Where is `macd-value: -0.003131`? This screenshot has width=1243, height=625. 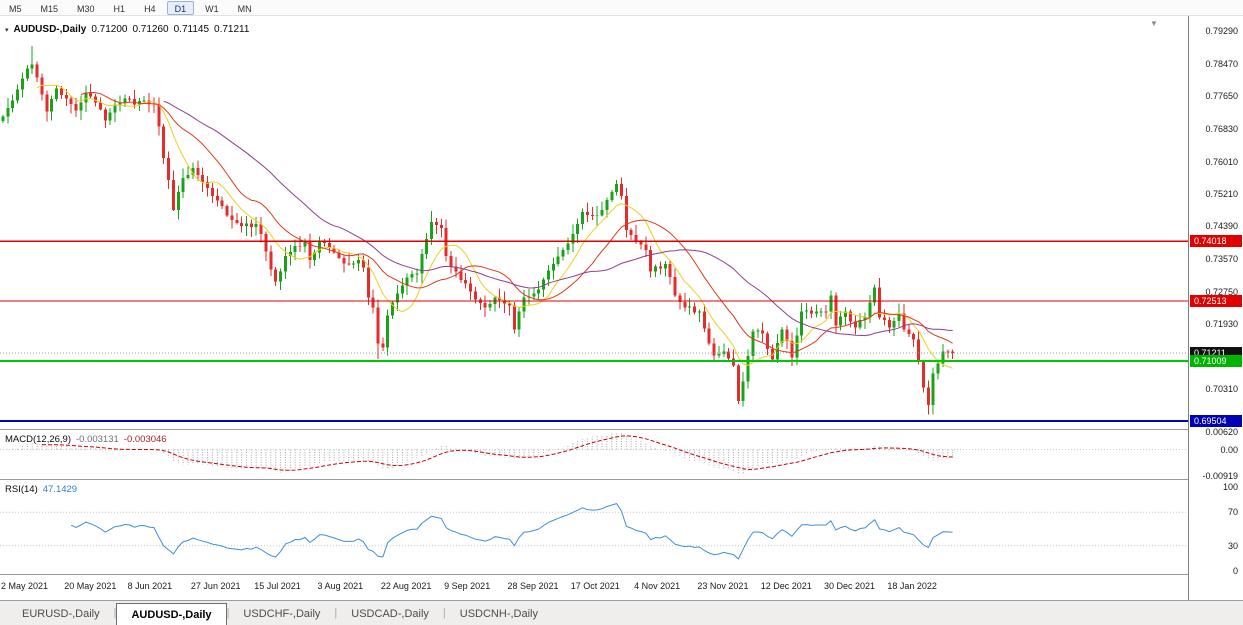 macd-value: -0.003131 is located at coordinates (97, 439).